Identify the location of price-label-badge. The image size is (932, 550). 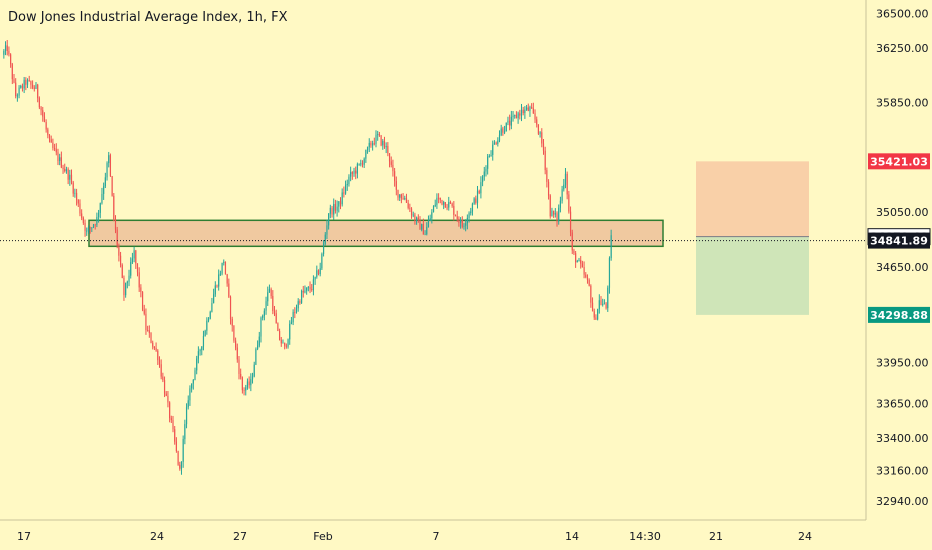
(899, 240).